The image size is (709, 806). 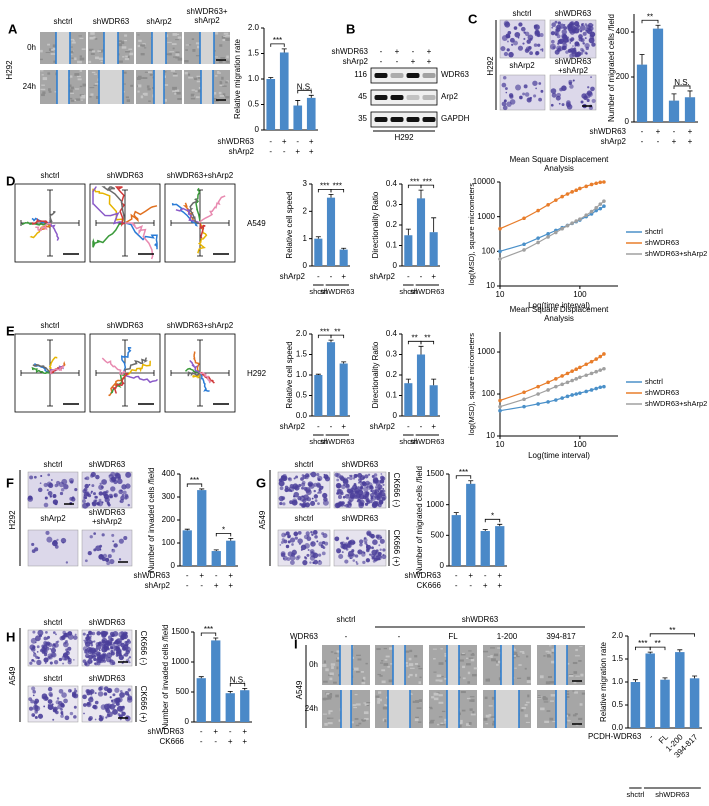 I want to click on y-tick-label: 400, so click(x=169, y=473).